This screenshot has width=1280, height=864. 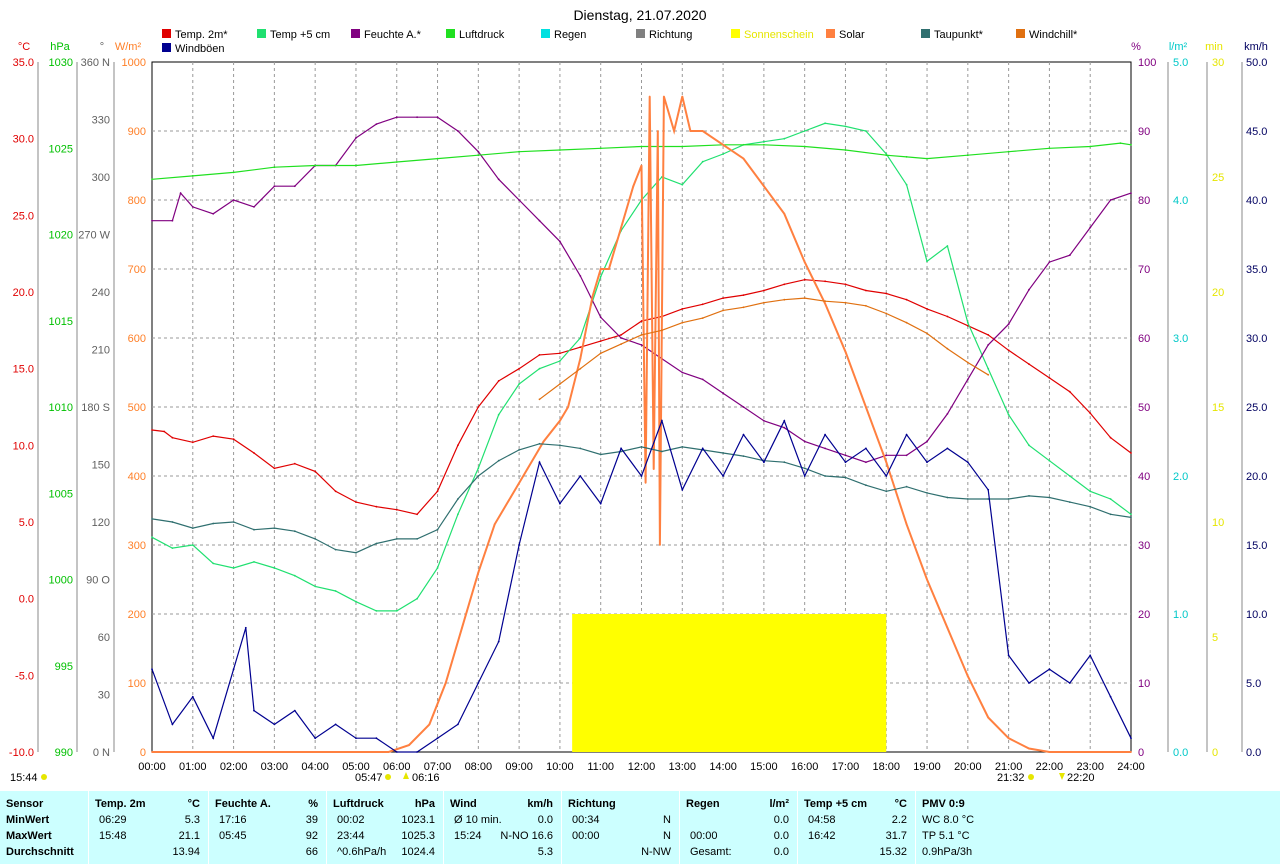 What do you see at coordinates (1218, 178) in the screenshot?
I see `sunshine-axis-tick: 25` at bounding box center [1218, 178].